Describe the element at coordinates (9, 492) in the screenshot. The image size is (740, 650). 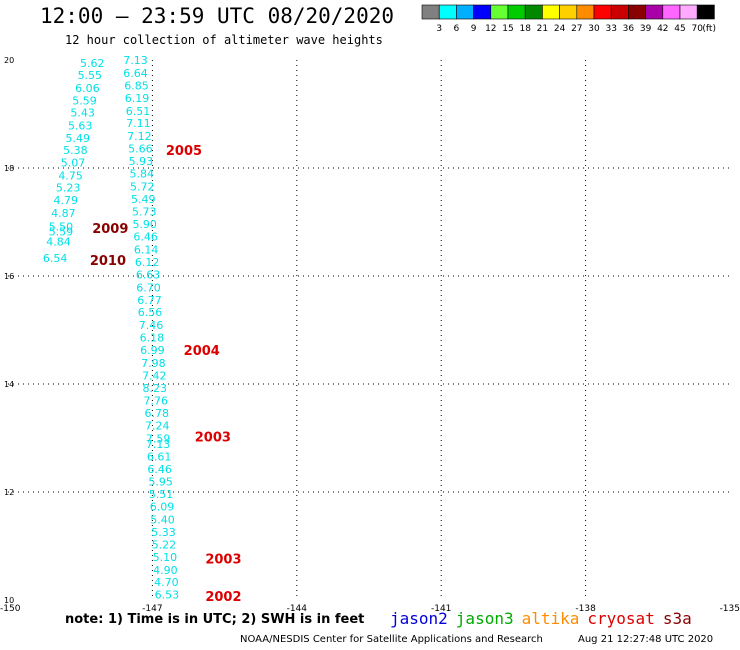
I see `lat-tick-label: 12` at that location.